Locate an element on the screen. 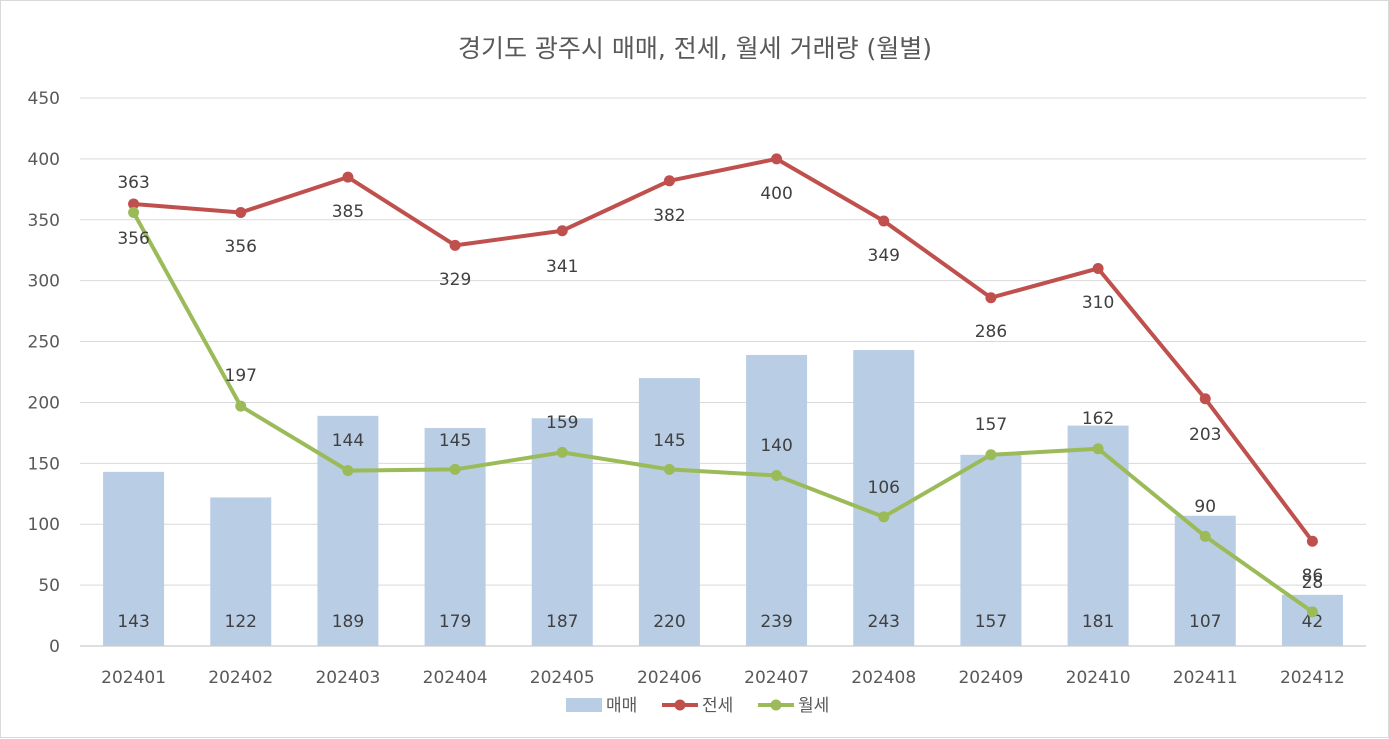  line-data-label: 90 is located at coordinates (1205, 507).